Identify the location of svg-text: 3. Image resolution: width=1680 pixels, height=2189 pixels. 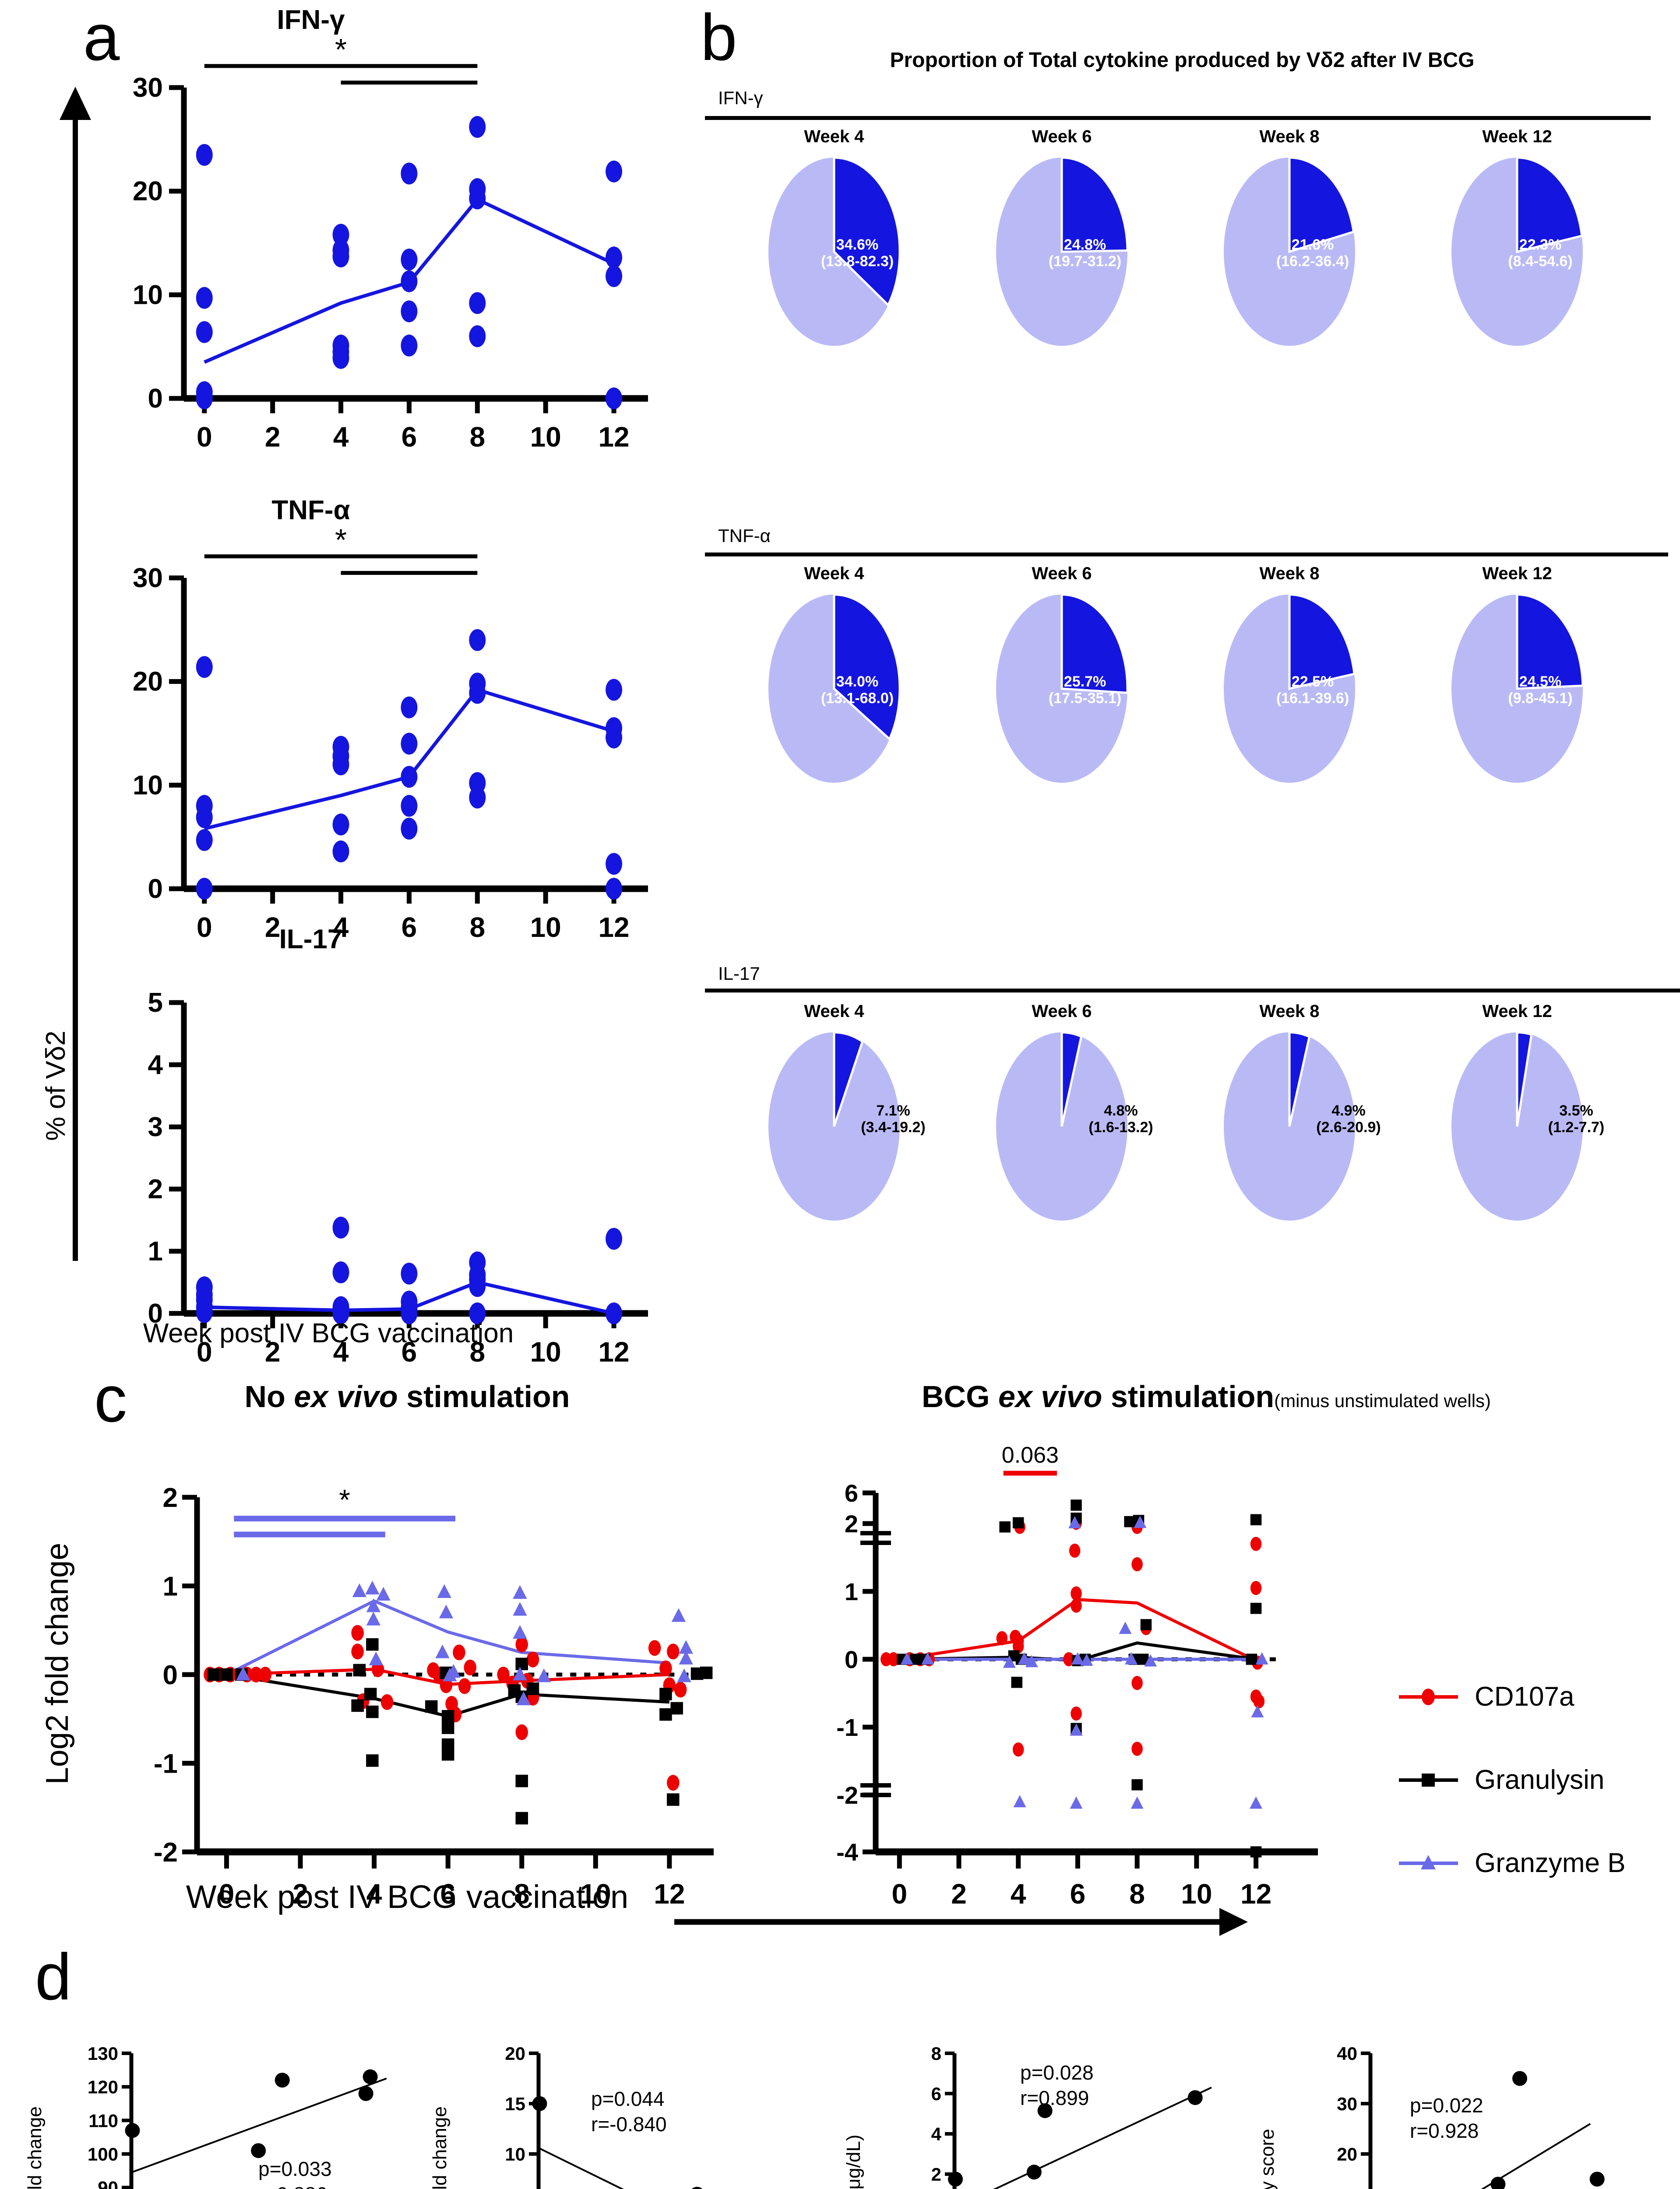
(155, 1127).